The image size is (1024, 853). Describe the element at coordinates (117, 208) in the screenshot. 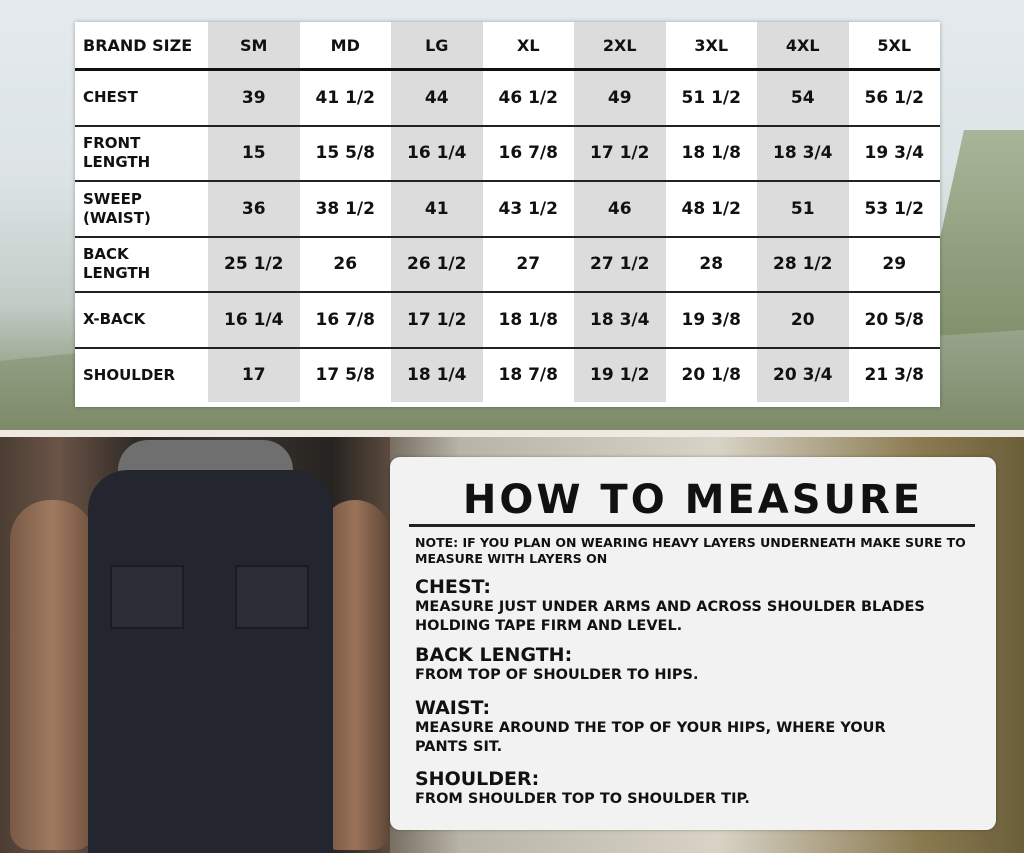

I see `row-label: SWEEP (WAIST)` at that location.